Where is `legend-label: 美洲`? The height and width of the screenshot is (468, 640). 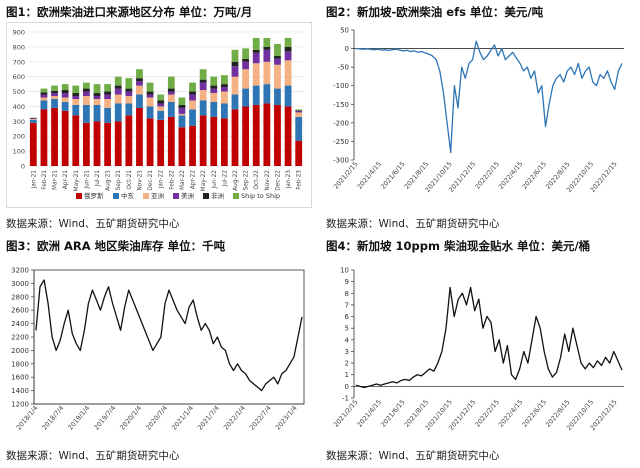
legend-label: 美洲 is located at coordinates (187, 195).